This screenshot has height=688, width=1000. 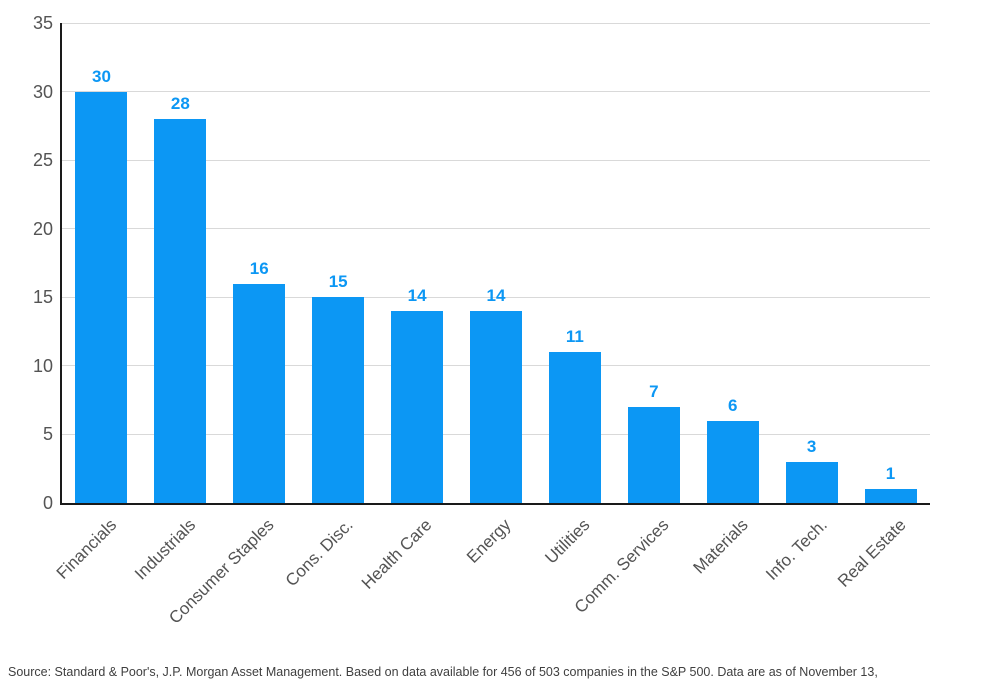 I want to click on x-axis-category-label: Health Care, so click(x=397, y=554).